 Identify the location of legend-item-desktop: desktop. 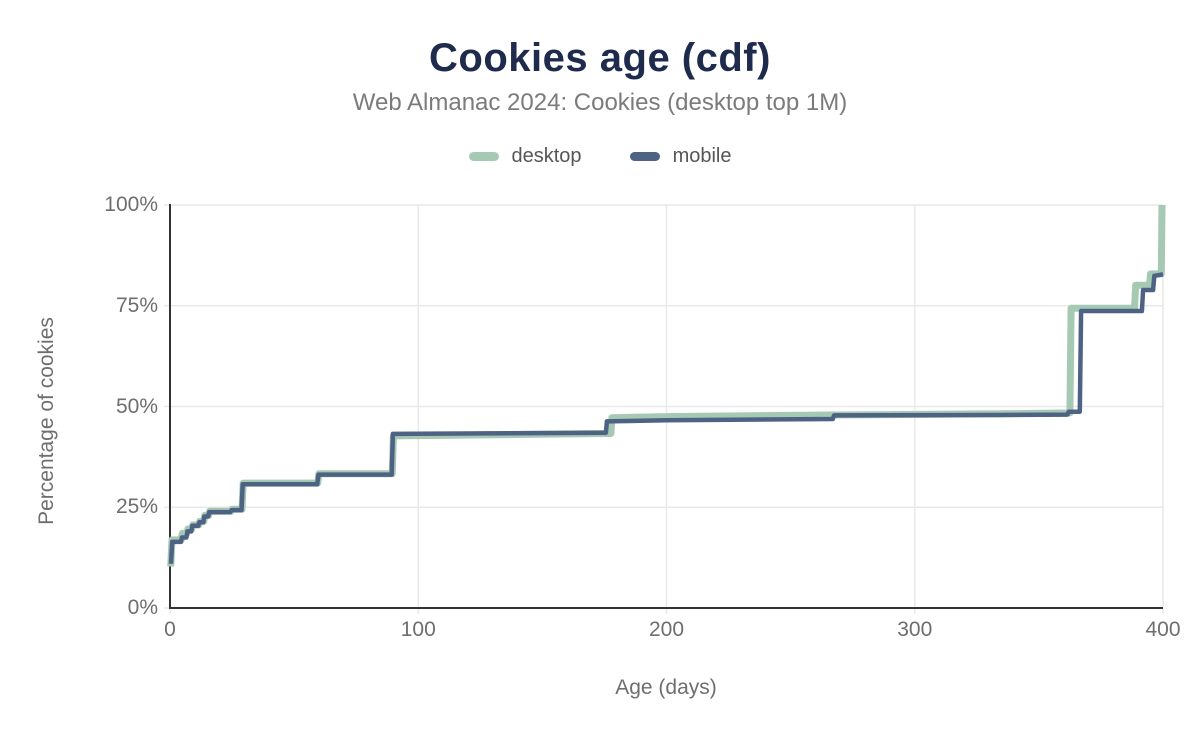
(525, 156).